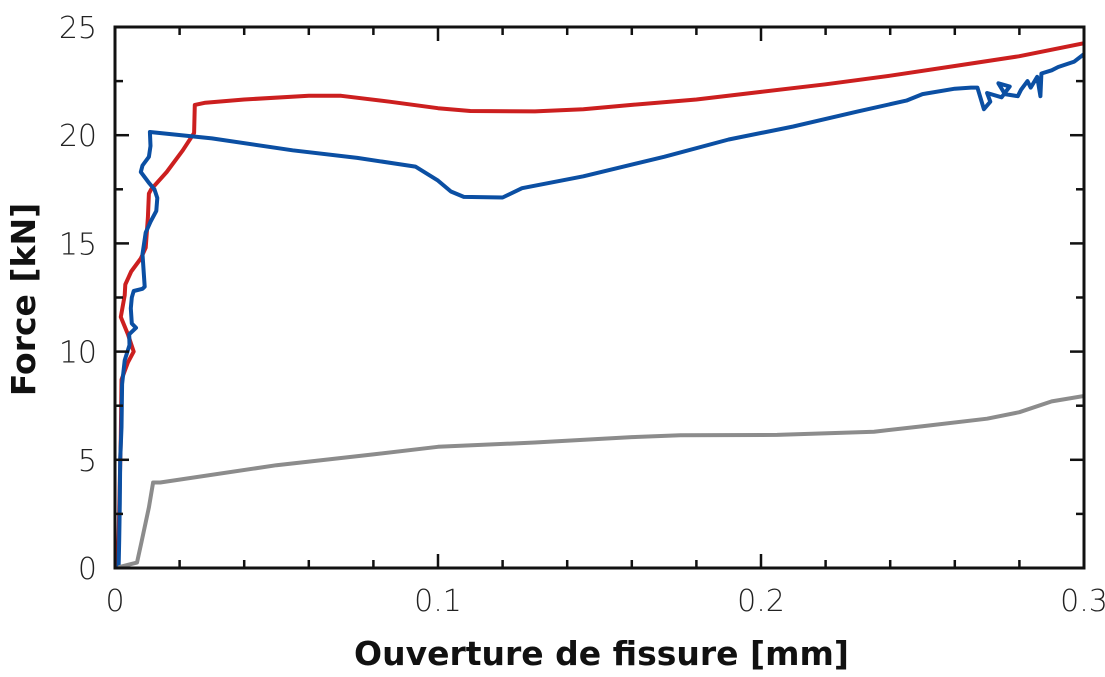 The image size is (1105, 677). I want to click on y-axis-title: Force [kN], so click(23, 299).